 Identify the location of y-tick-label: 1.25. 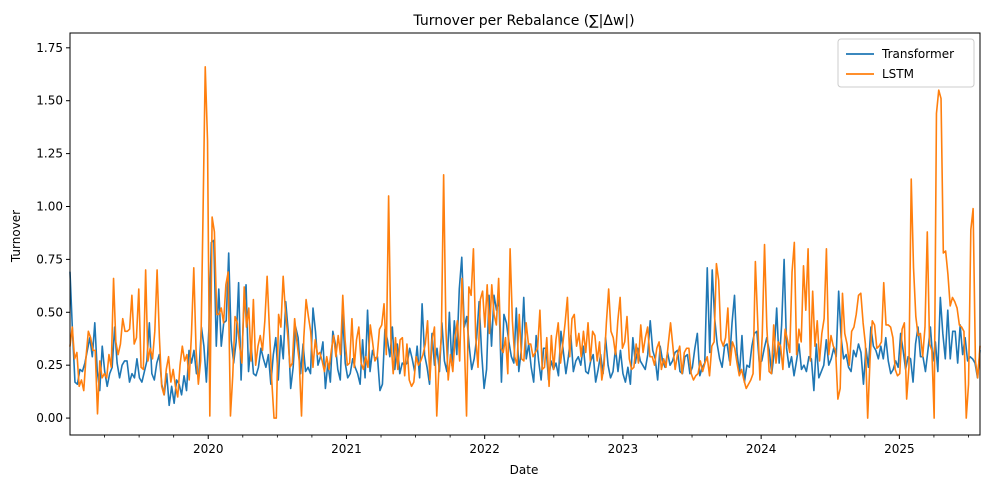
(49, 154).